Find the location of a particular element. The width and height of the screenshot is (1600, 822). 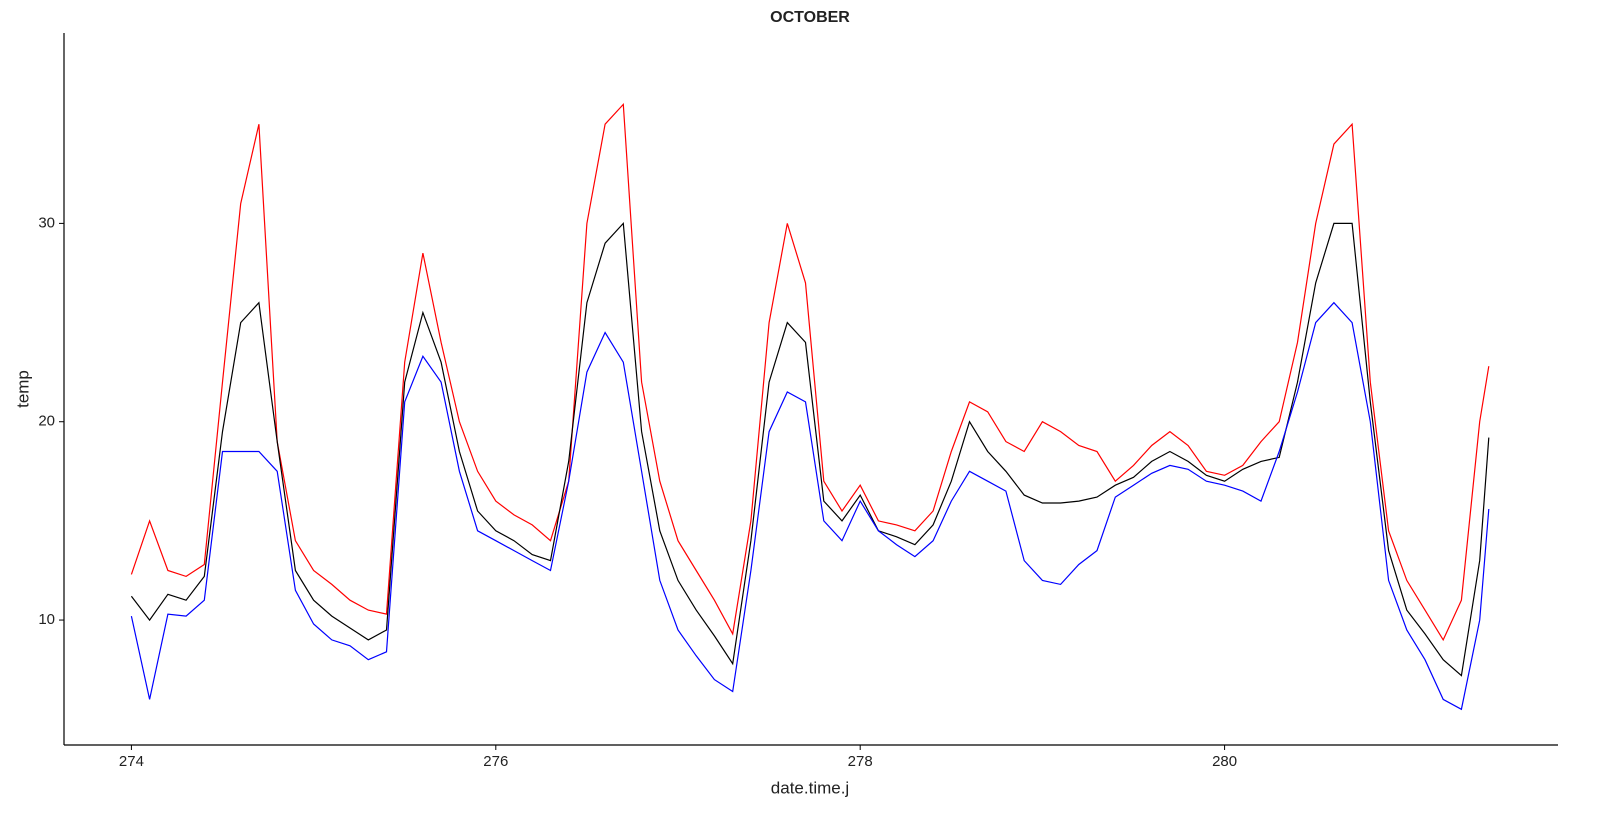

x-axis-title: date.time.j is located at coordinates (810, 787).